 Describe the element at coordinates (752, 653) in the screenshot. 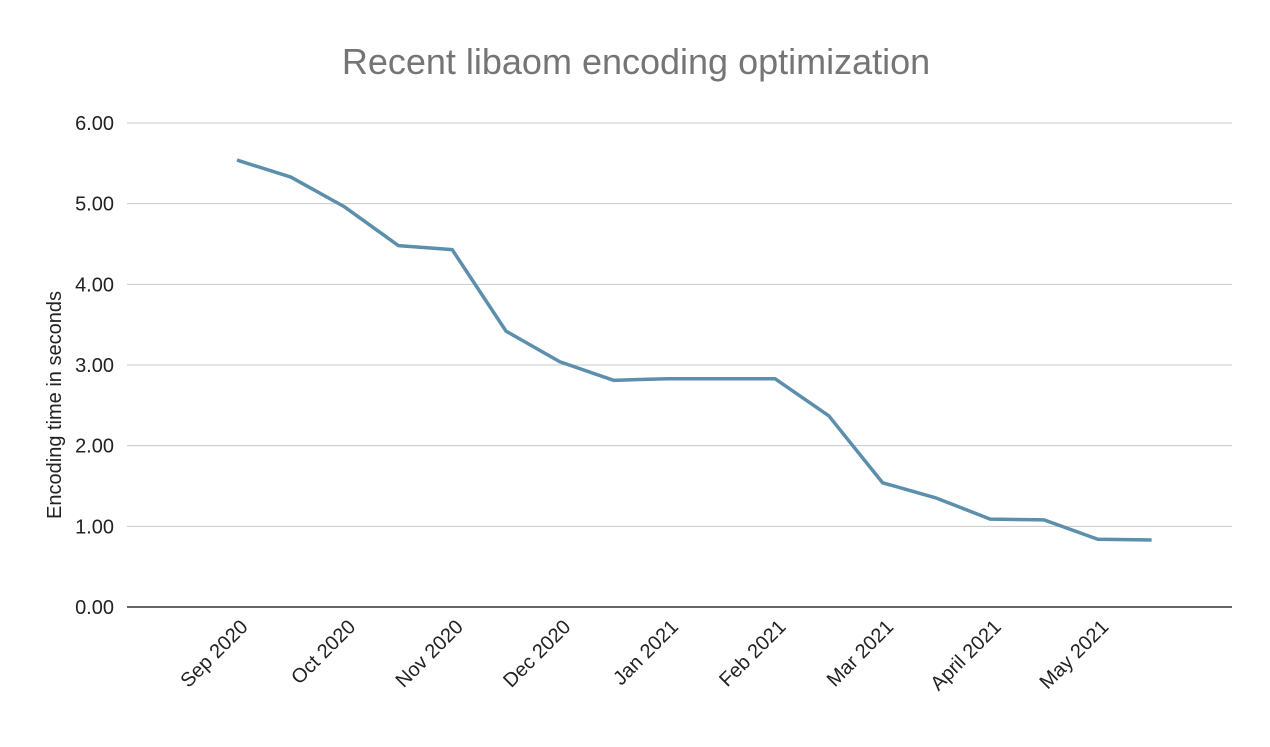

I see `x-tick-label: Feb 2021` at that location.